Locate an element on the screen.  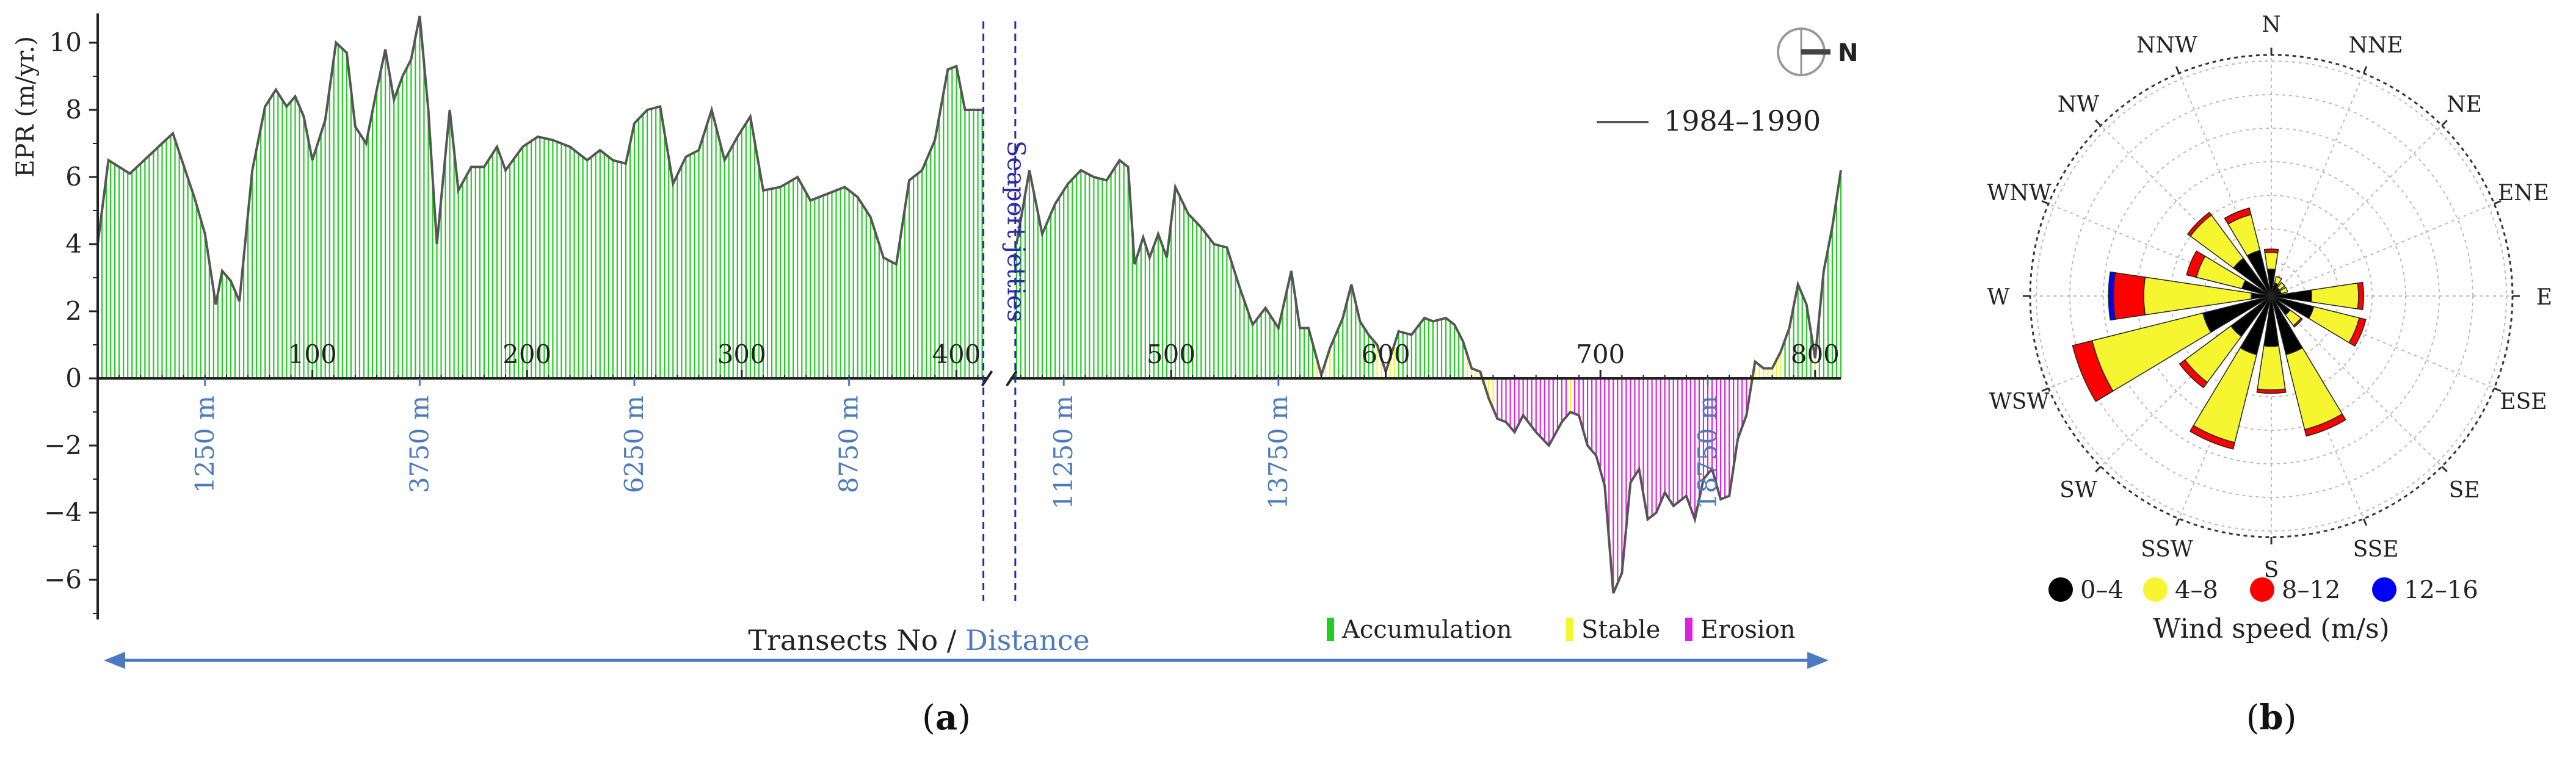
y-tick-label: 4 is located at coordinates (73, 244).